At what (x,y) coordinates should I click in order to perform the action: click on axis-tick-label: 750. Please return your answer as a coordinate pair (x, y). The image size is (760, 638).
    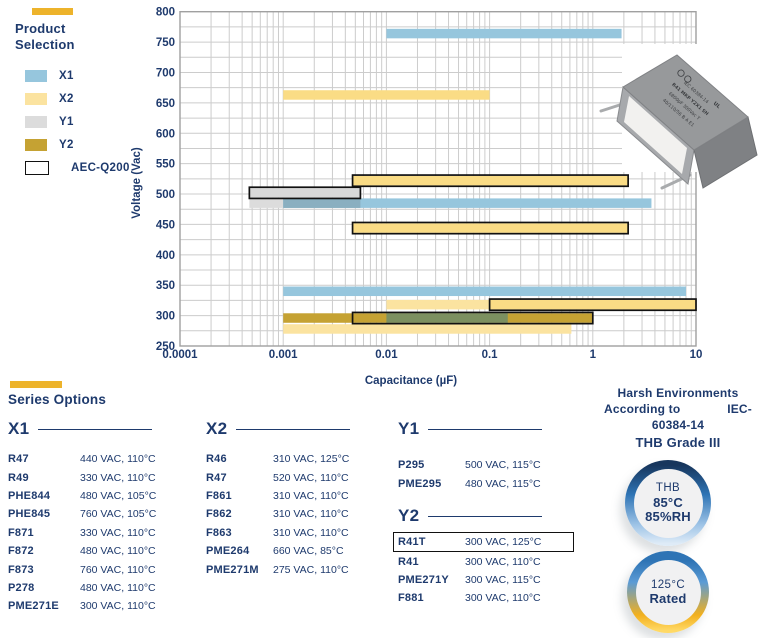
    Looking at the image, I should click on (165, 43).